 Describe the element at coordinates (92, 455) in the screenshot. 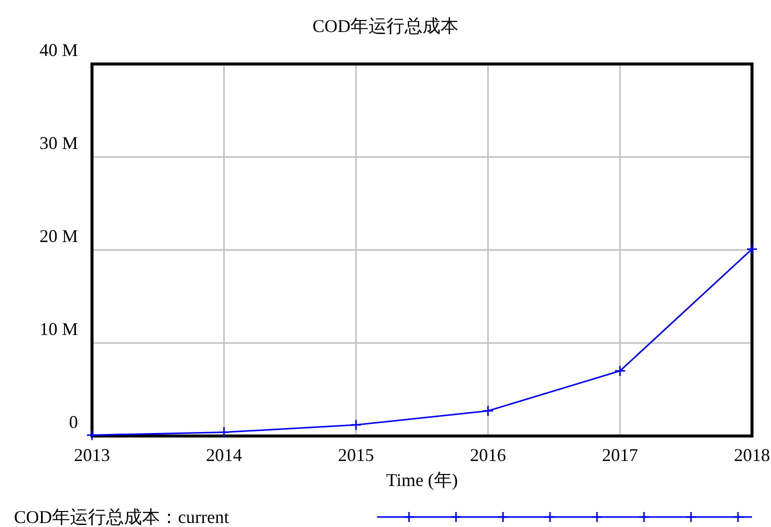

I see `xtick: 2013` at that location.